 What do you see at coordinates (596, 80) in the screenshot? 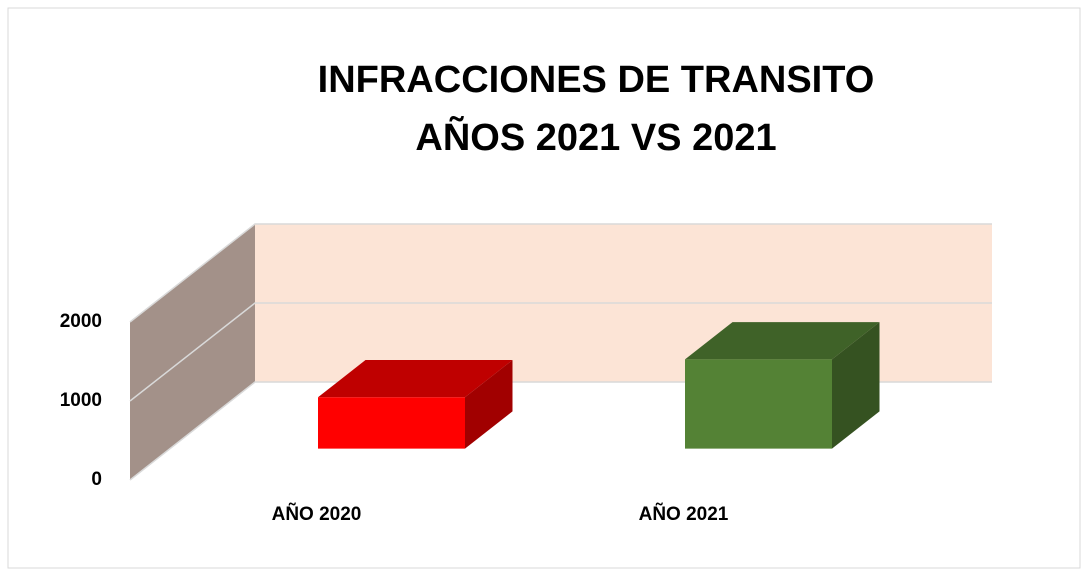
I see `chart-title: INFRACCIONES DE TRANSITO` at bounding box center [596, 80].